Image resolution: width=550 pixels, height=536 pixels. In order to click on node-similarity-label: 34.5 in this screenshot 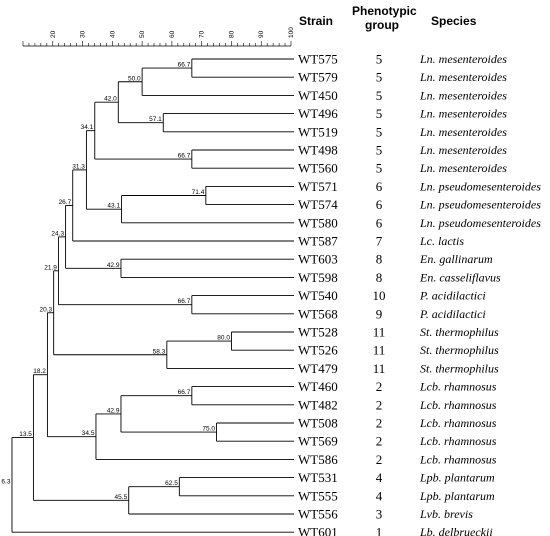, I will do `click(88, 433)`.